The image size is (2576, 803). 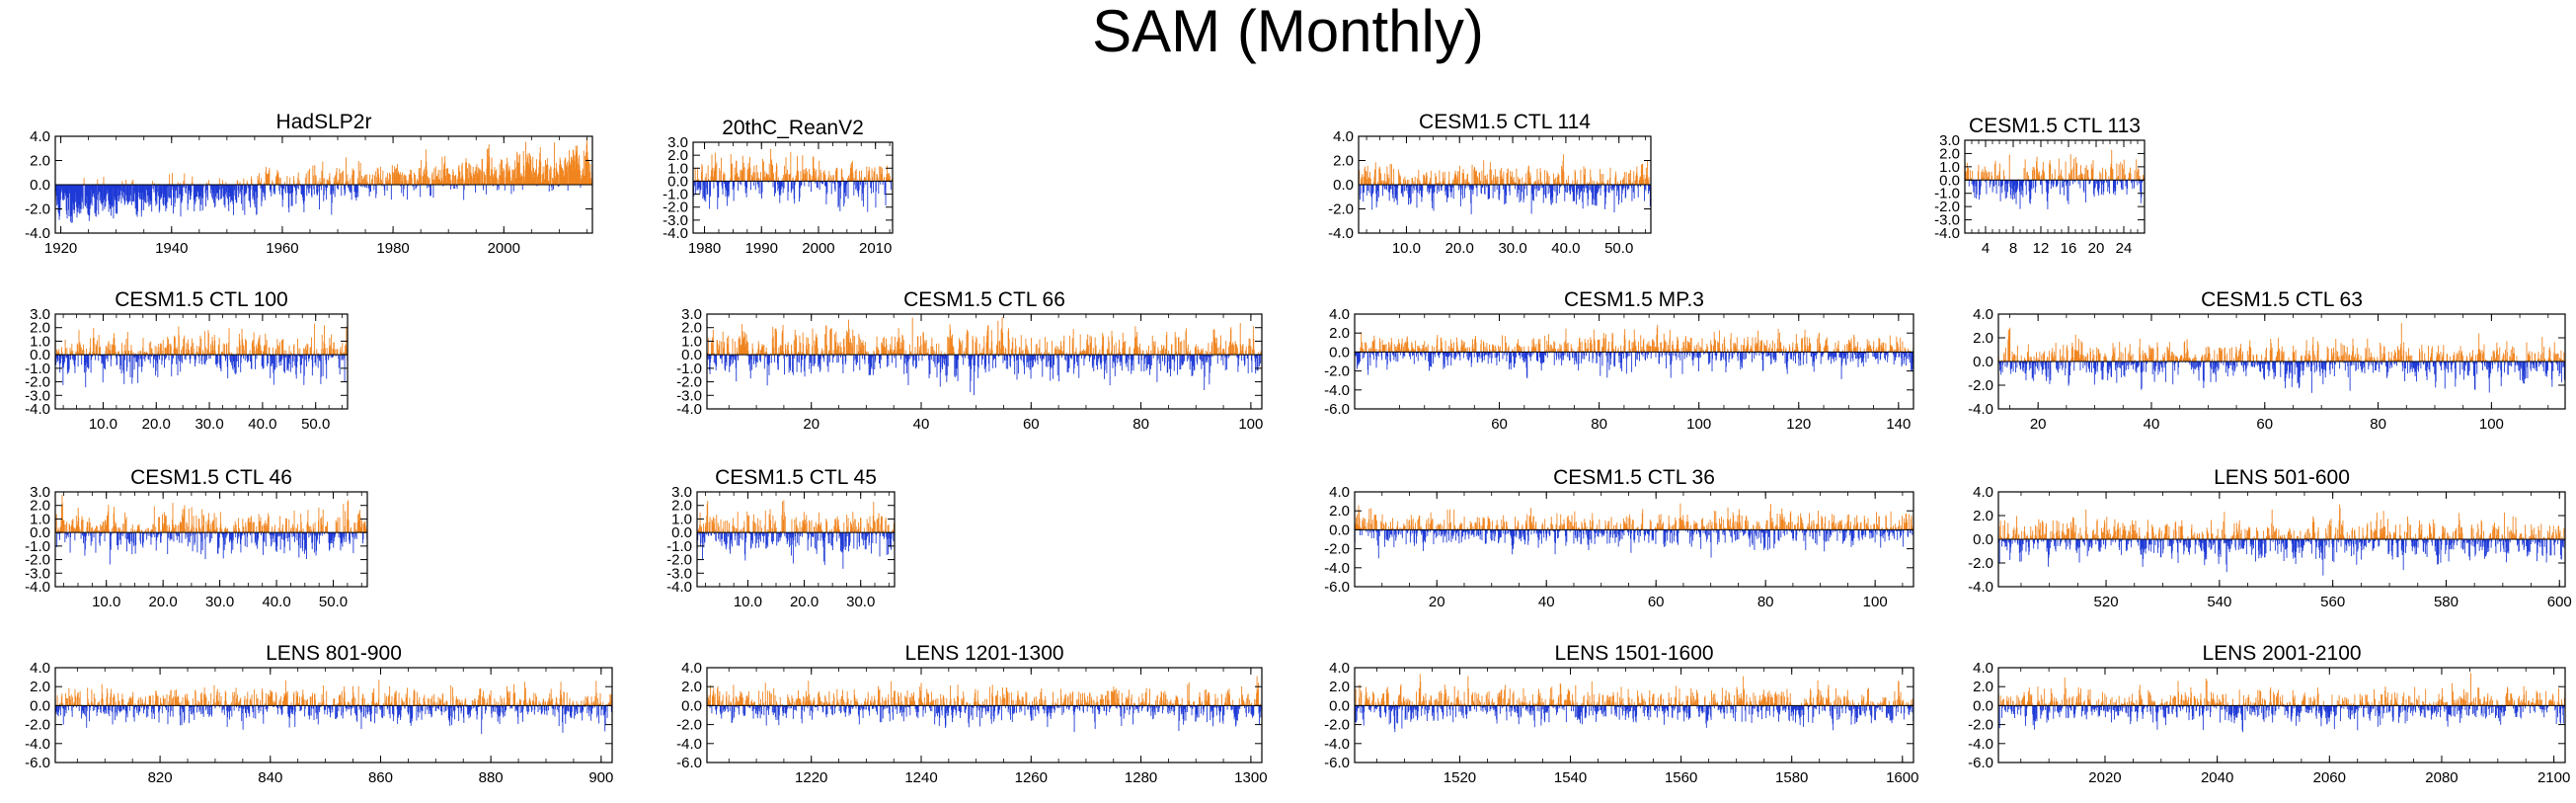 What do you see at coordinates (2013, 248) in the screenshot?
I see `x-tick-label: 8` at bounding box center [2013, 248].